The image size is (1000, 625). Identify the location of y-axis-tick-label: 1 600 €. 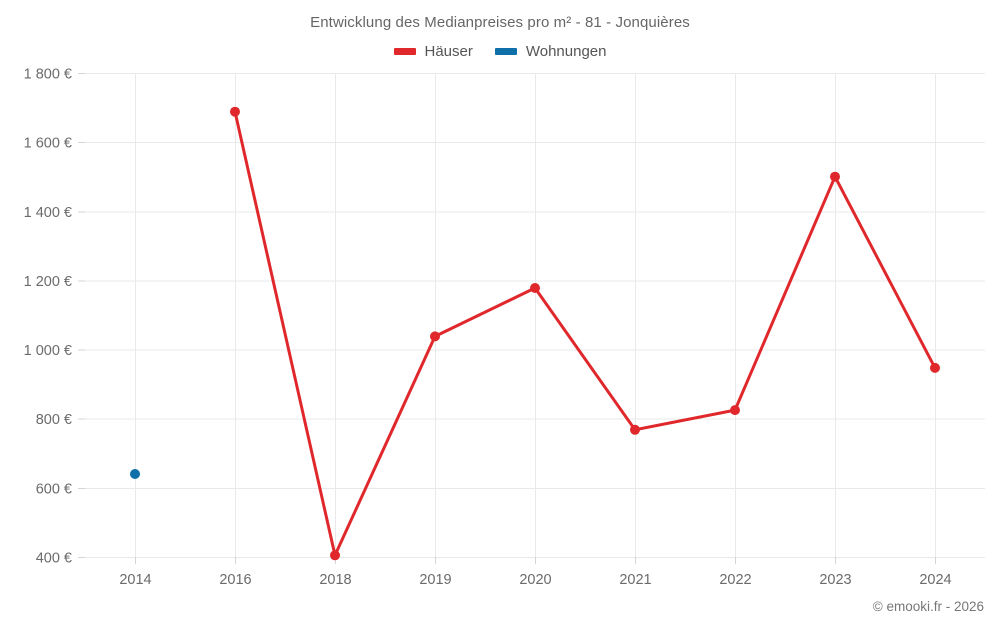
(48, 144).